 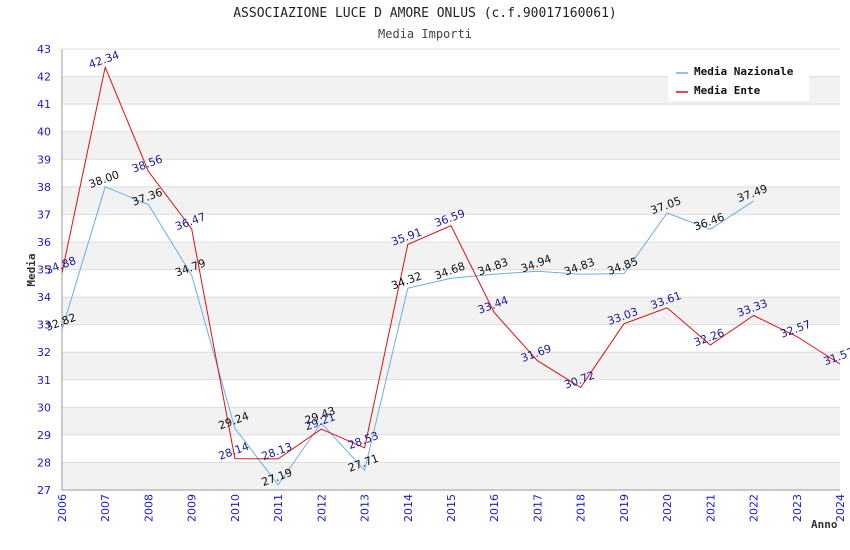 I want to click on x-tick-label: 2018, so click(x=581, y=508).